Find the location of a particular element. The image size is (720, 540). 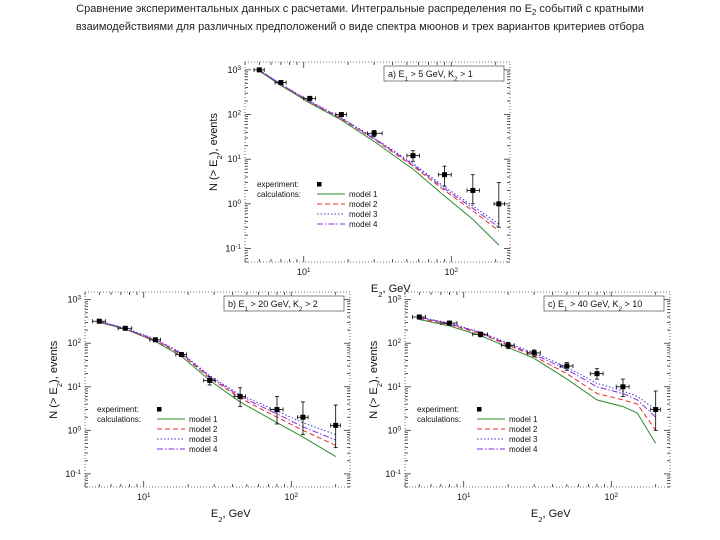

panel-label: b) E1 > 20 GeV, K2 > 2 is located at coordinates (273, 306).